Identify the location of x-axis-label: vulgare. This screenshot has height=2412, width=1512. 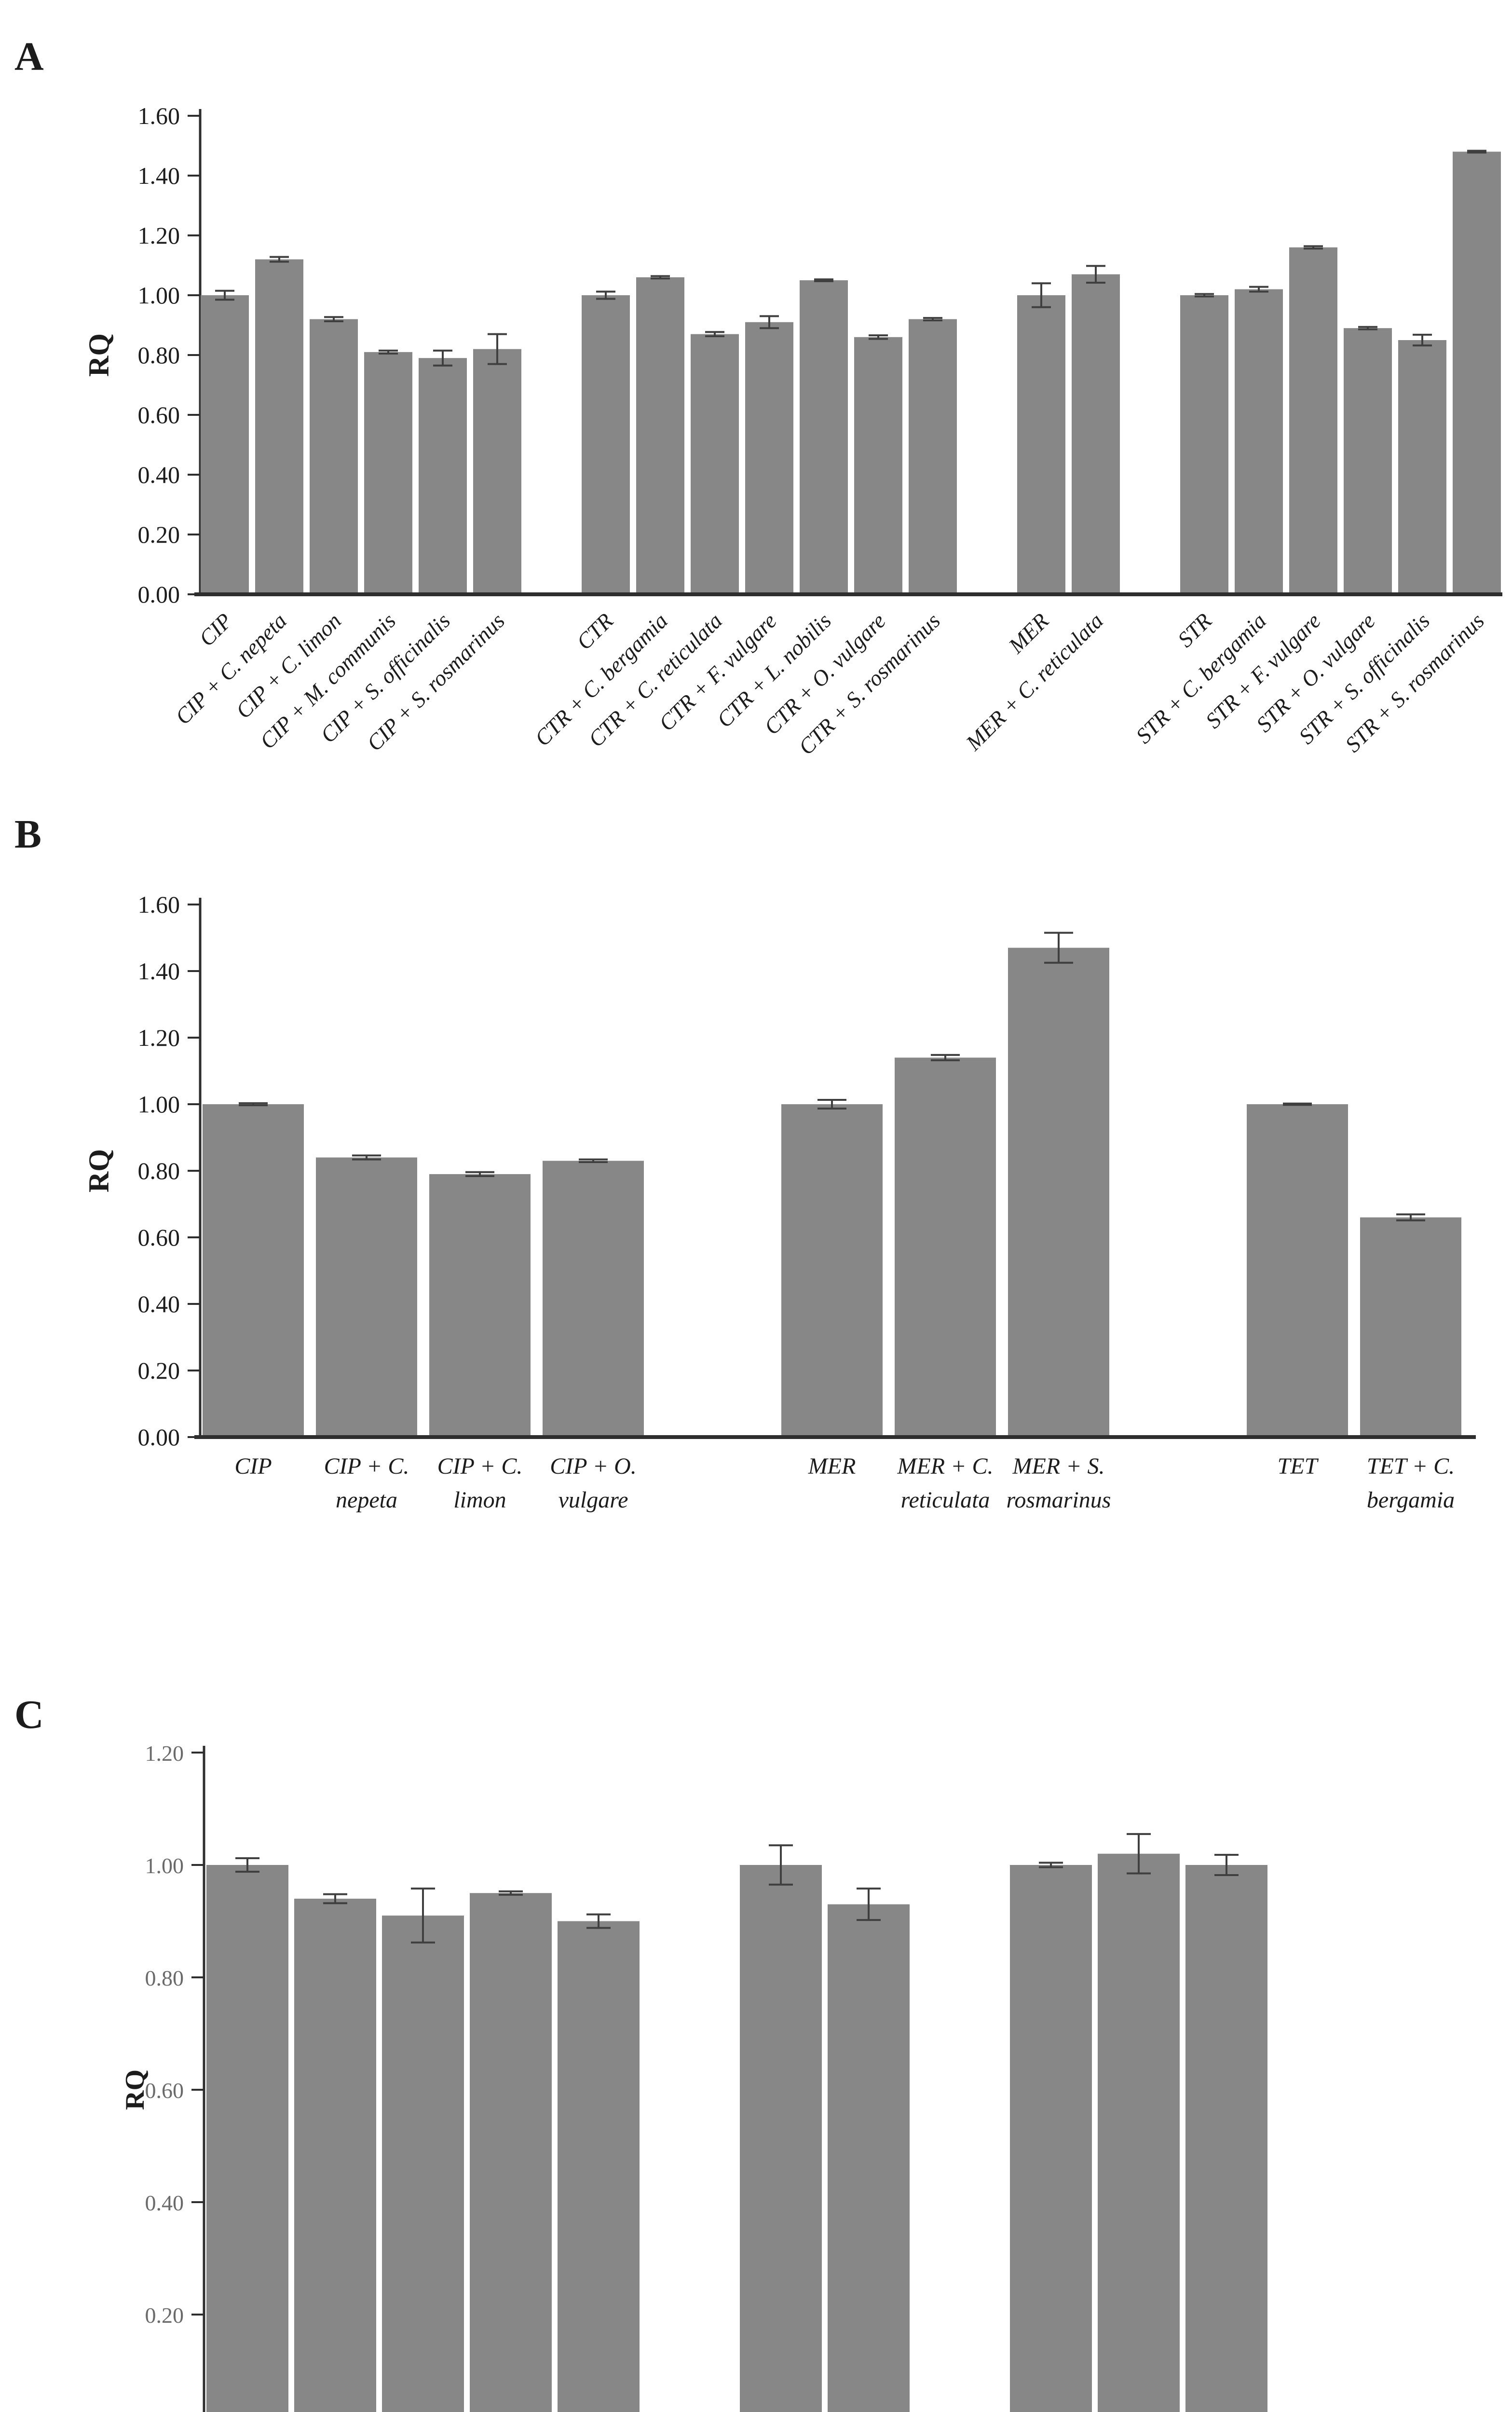
(593, 1500).